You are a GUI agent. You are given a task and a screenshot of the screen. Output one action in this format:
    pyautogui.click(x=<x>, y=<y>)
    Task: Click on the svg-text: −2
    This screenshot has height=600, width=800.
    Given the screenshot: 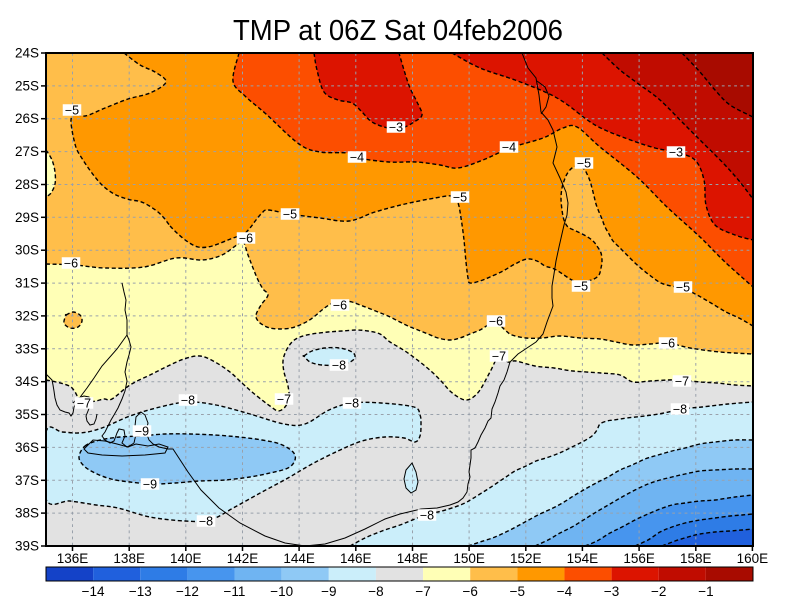 What is the action you would take?
    pyautogui.click(x=658, y=591)
    